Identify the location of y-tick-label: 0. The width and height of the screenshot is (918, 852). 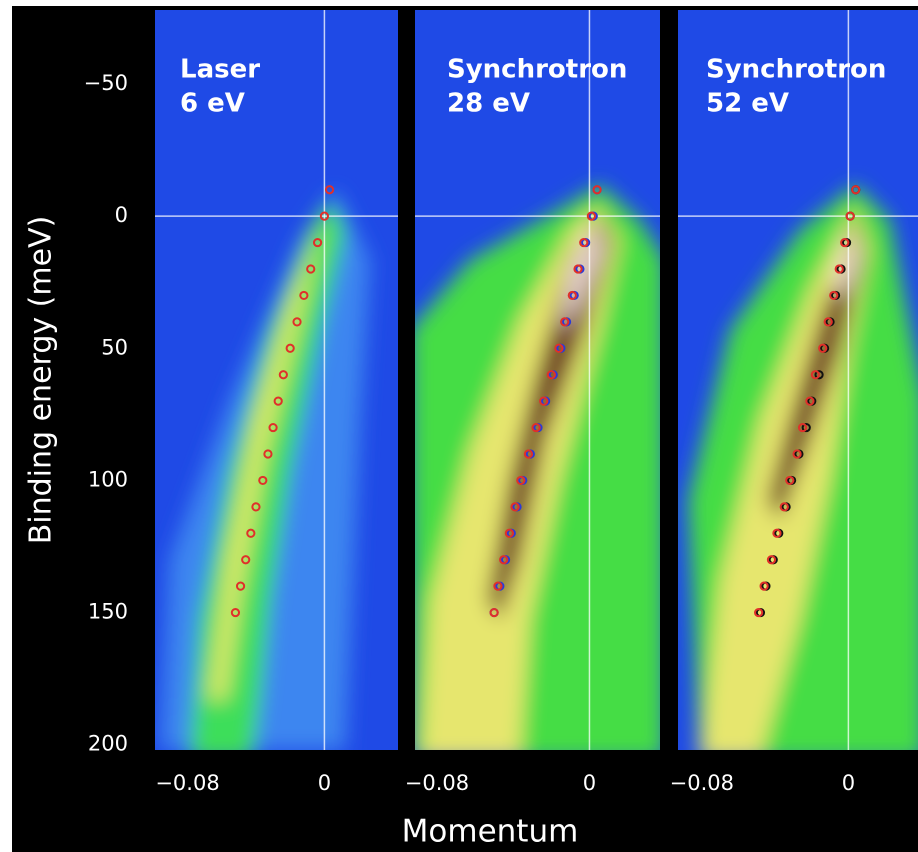
(121, 215).